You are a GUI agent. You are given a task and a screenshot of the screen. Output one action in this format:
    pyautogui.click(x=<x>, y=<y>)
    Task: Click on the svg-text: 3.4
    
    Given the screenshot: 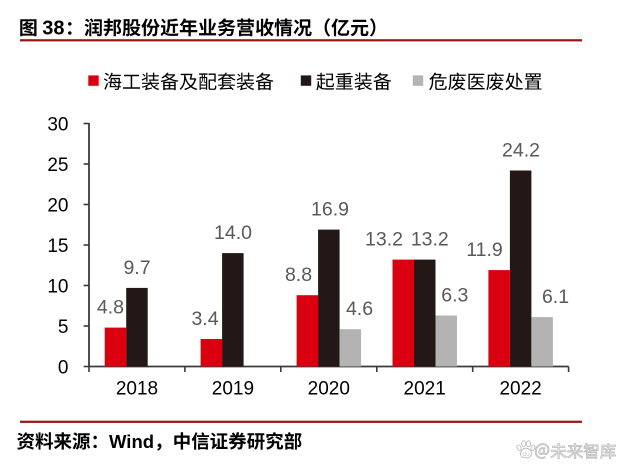 What is the action you would take?
    pyautogui.click(x=204, y=319)
    